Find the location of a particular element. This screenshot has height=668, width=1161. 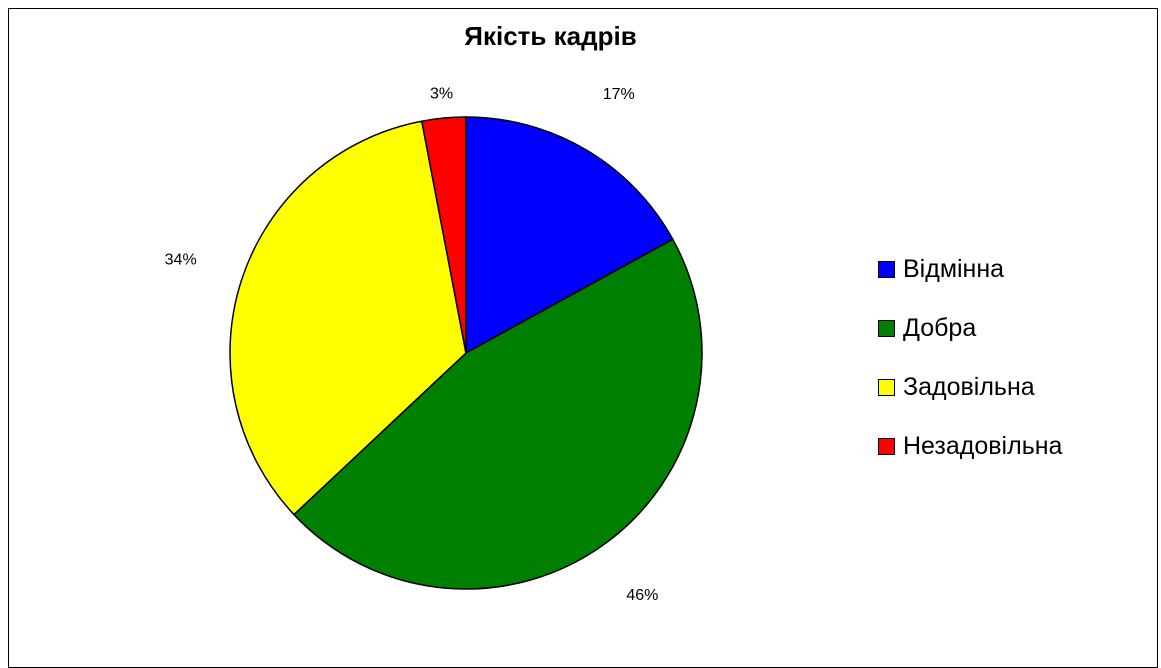

legend-item-vidminna: Відмінна is located at coordinates (970, 269).